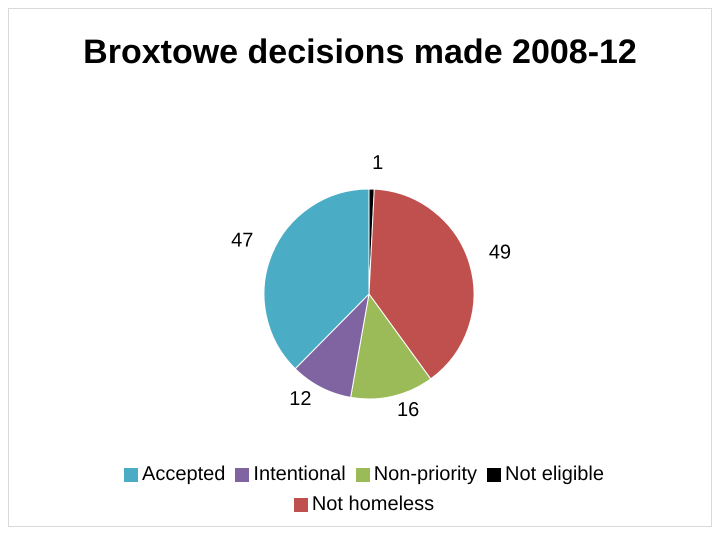  What do you see at coordinates (300, 399) in the screenshot?
I see `data-label: 12` at bounding box center [300, 399].